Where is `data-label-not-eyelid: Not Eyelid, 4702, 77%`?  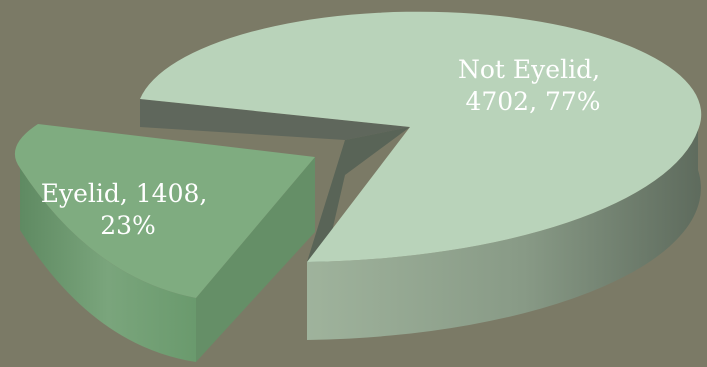
data-label-not-eyelid: Not Eyelid, 4702, 77% is located at coordinates (533, 85).